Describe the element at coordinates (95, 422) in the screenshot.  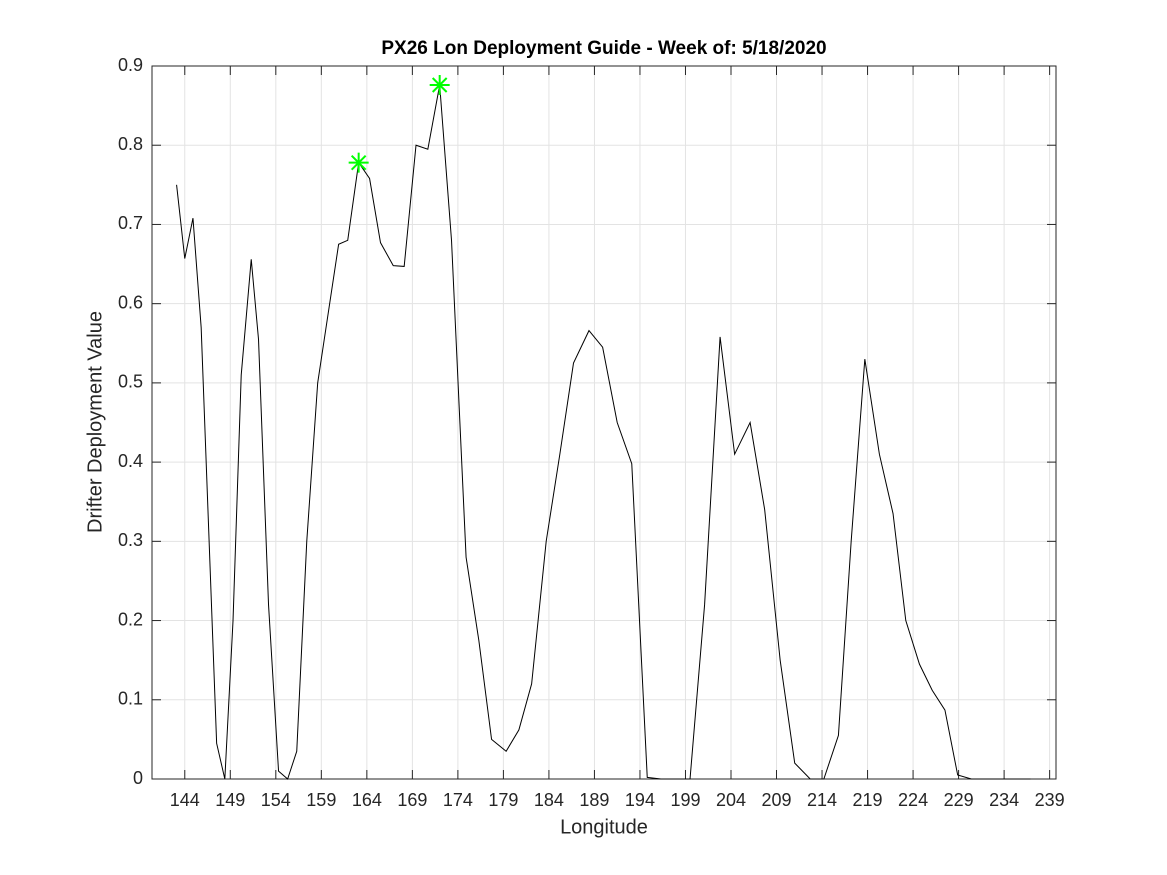
I see `y-axis-label: Drifter Deployment Value` at that location.